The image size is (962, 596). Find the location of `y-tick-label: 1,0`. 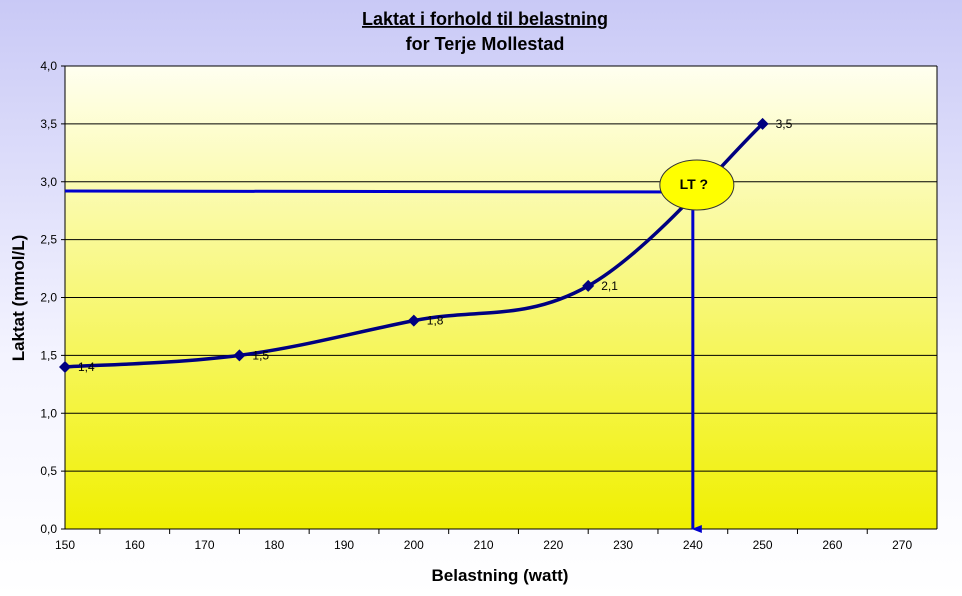

y-tick-label: 1,0 is located at coordinates (48, 413).